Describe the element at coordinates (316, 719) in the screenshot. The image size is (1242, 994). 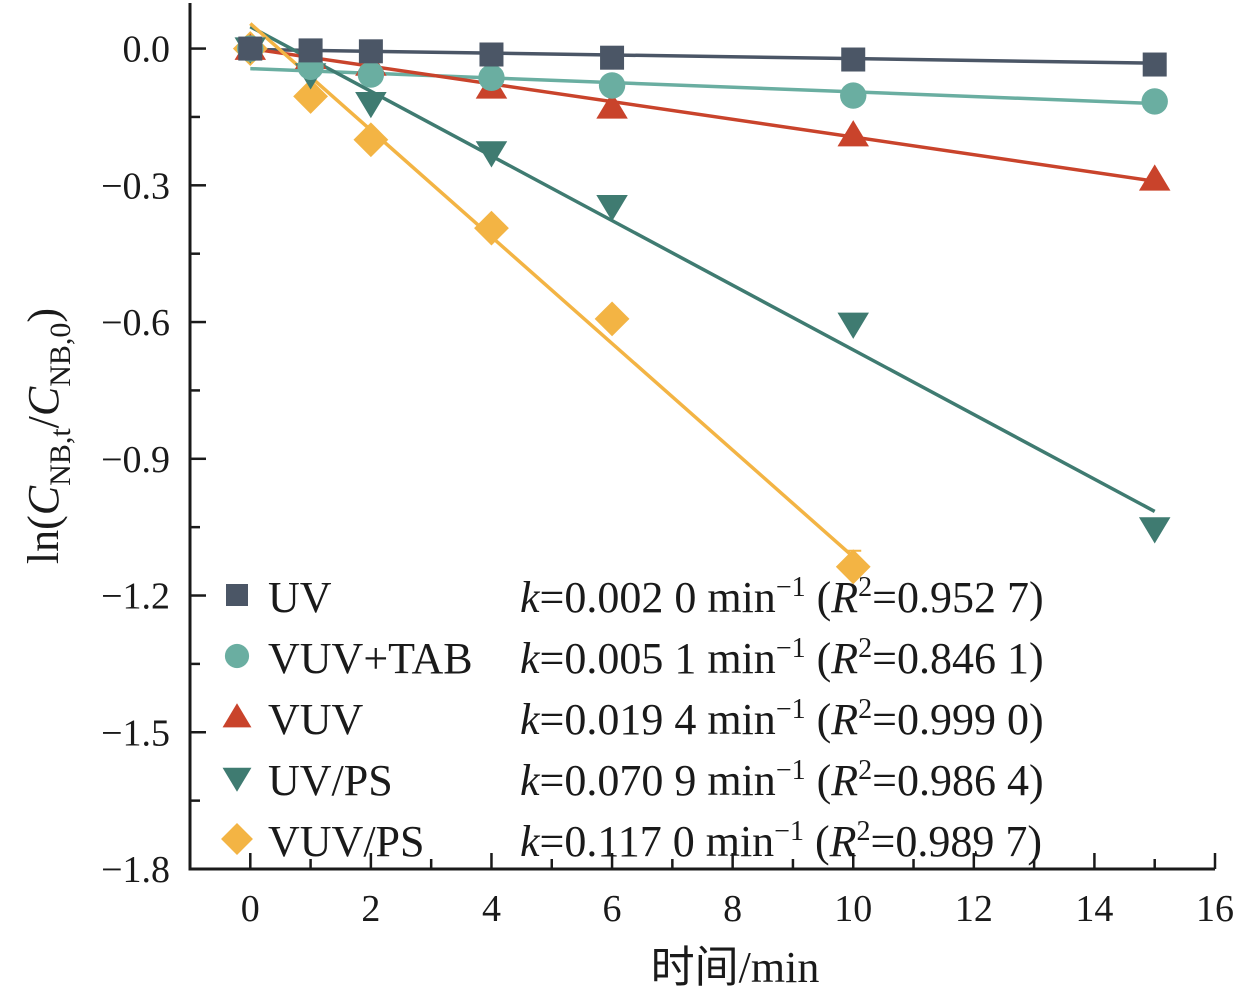
I see `legend-label: VUV` at that location.